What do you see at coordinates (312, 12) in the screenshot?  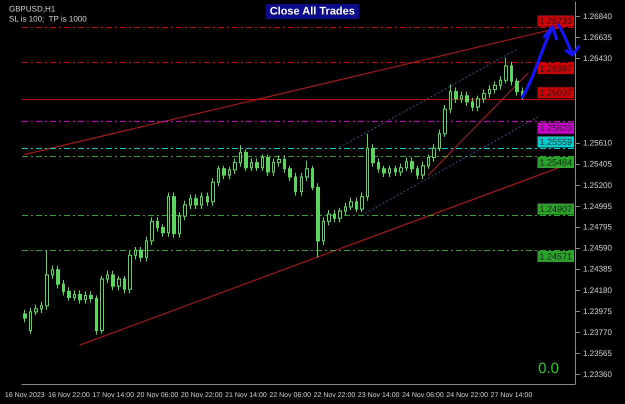 I see `annotation: Close All Trades` at bounding box center [312, 12].